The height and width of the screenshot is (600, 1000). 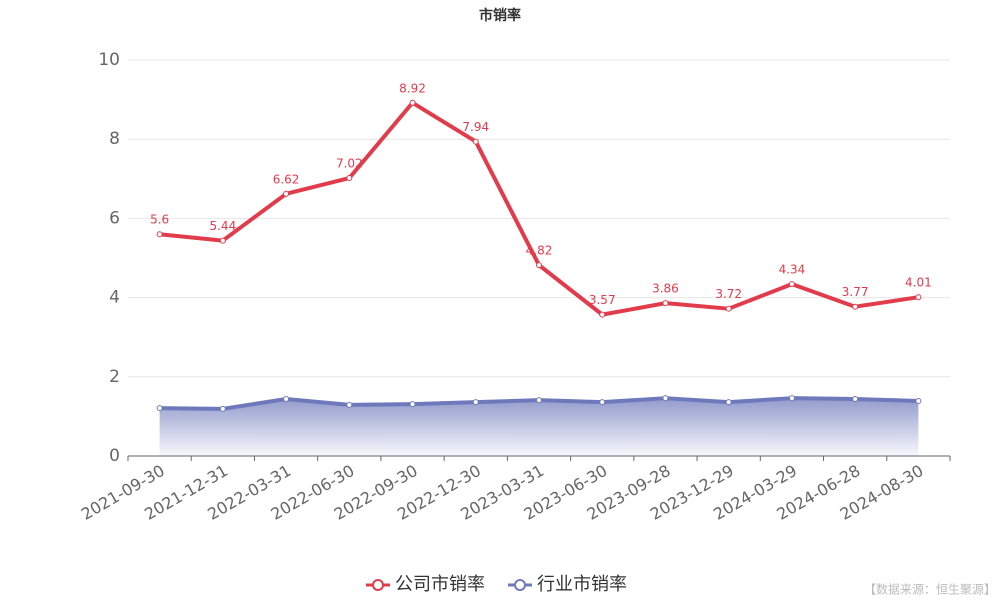 What do you see at coordinates (222, 226) in the screenshot?
I see `data-label: 5.44` at bounding box center [222, 226].